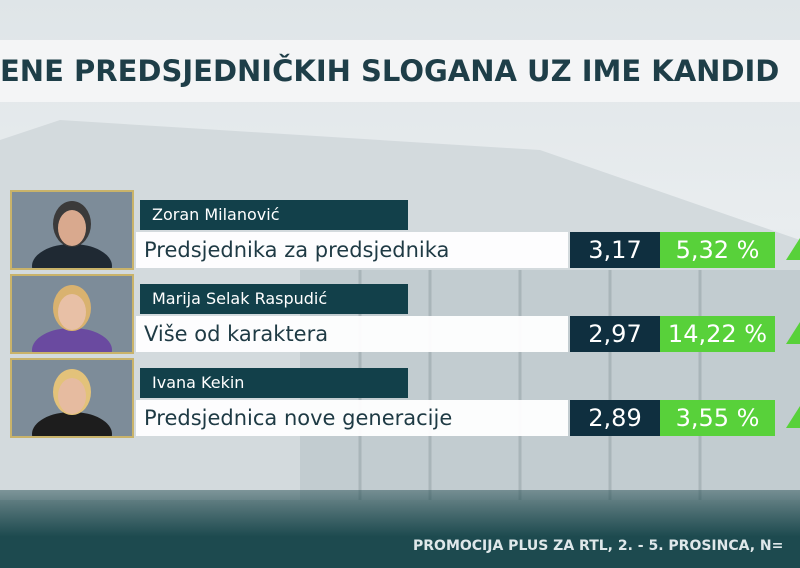  I want to click on change: 3,55 %, so click(717, 418).